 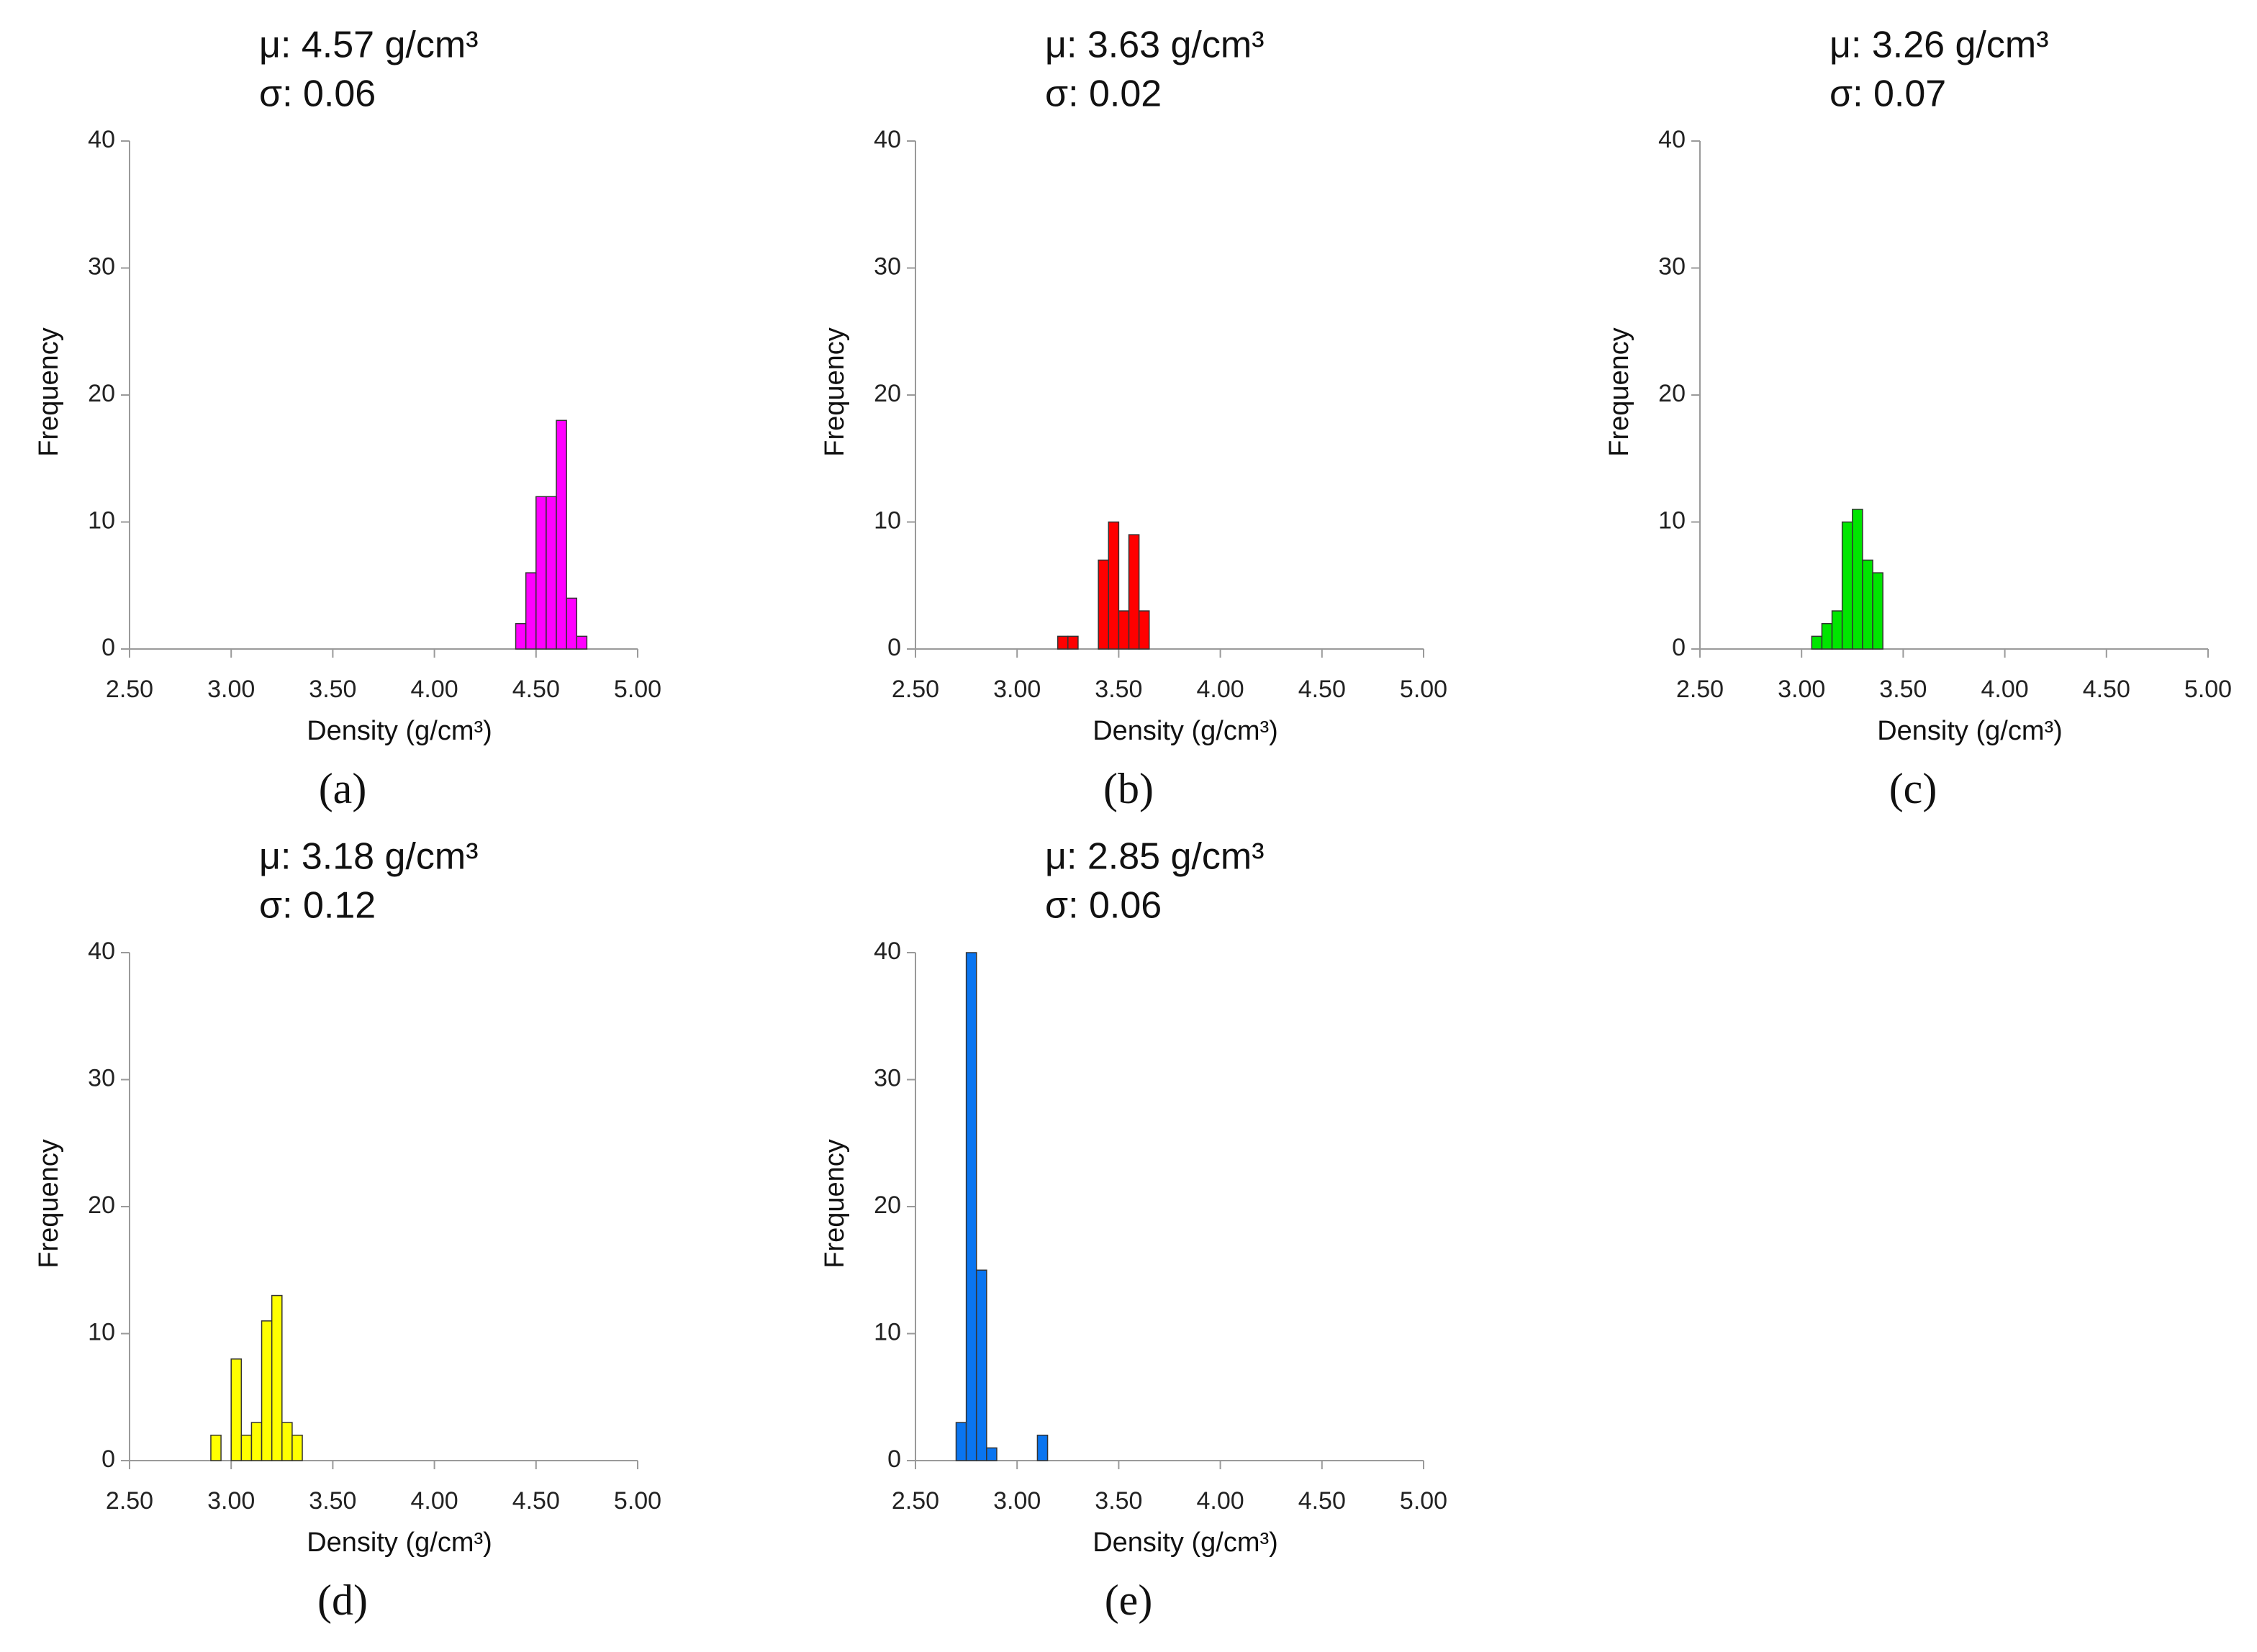 What do you see at coordinates (1887, 94) in the screenshot?
I see `panel-subtitle: σ: 0.07` at bounding box center [1887, 94].